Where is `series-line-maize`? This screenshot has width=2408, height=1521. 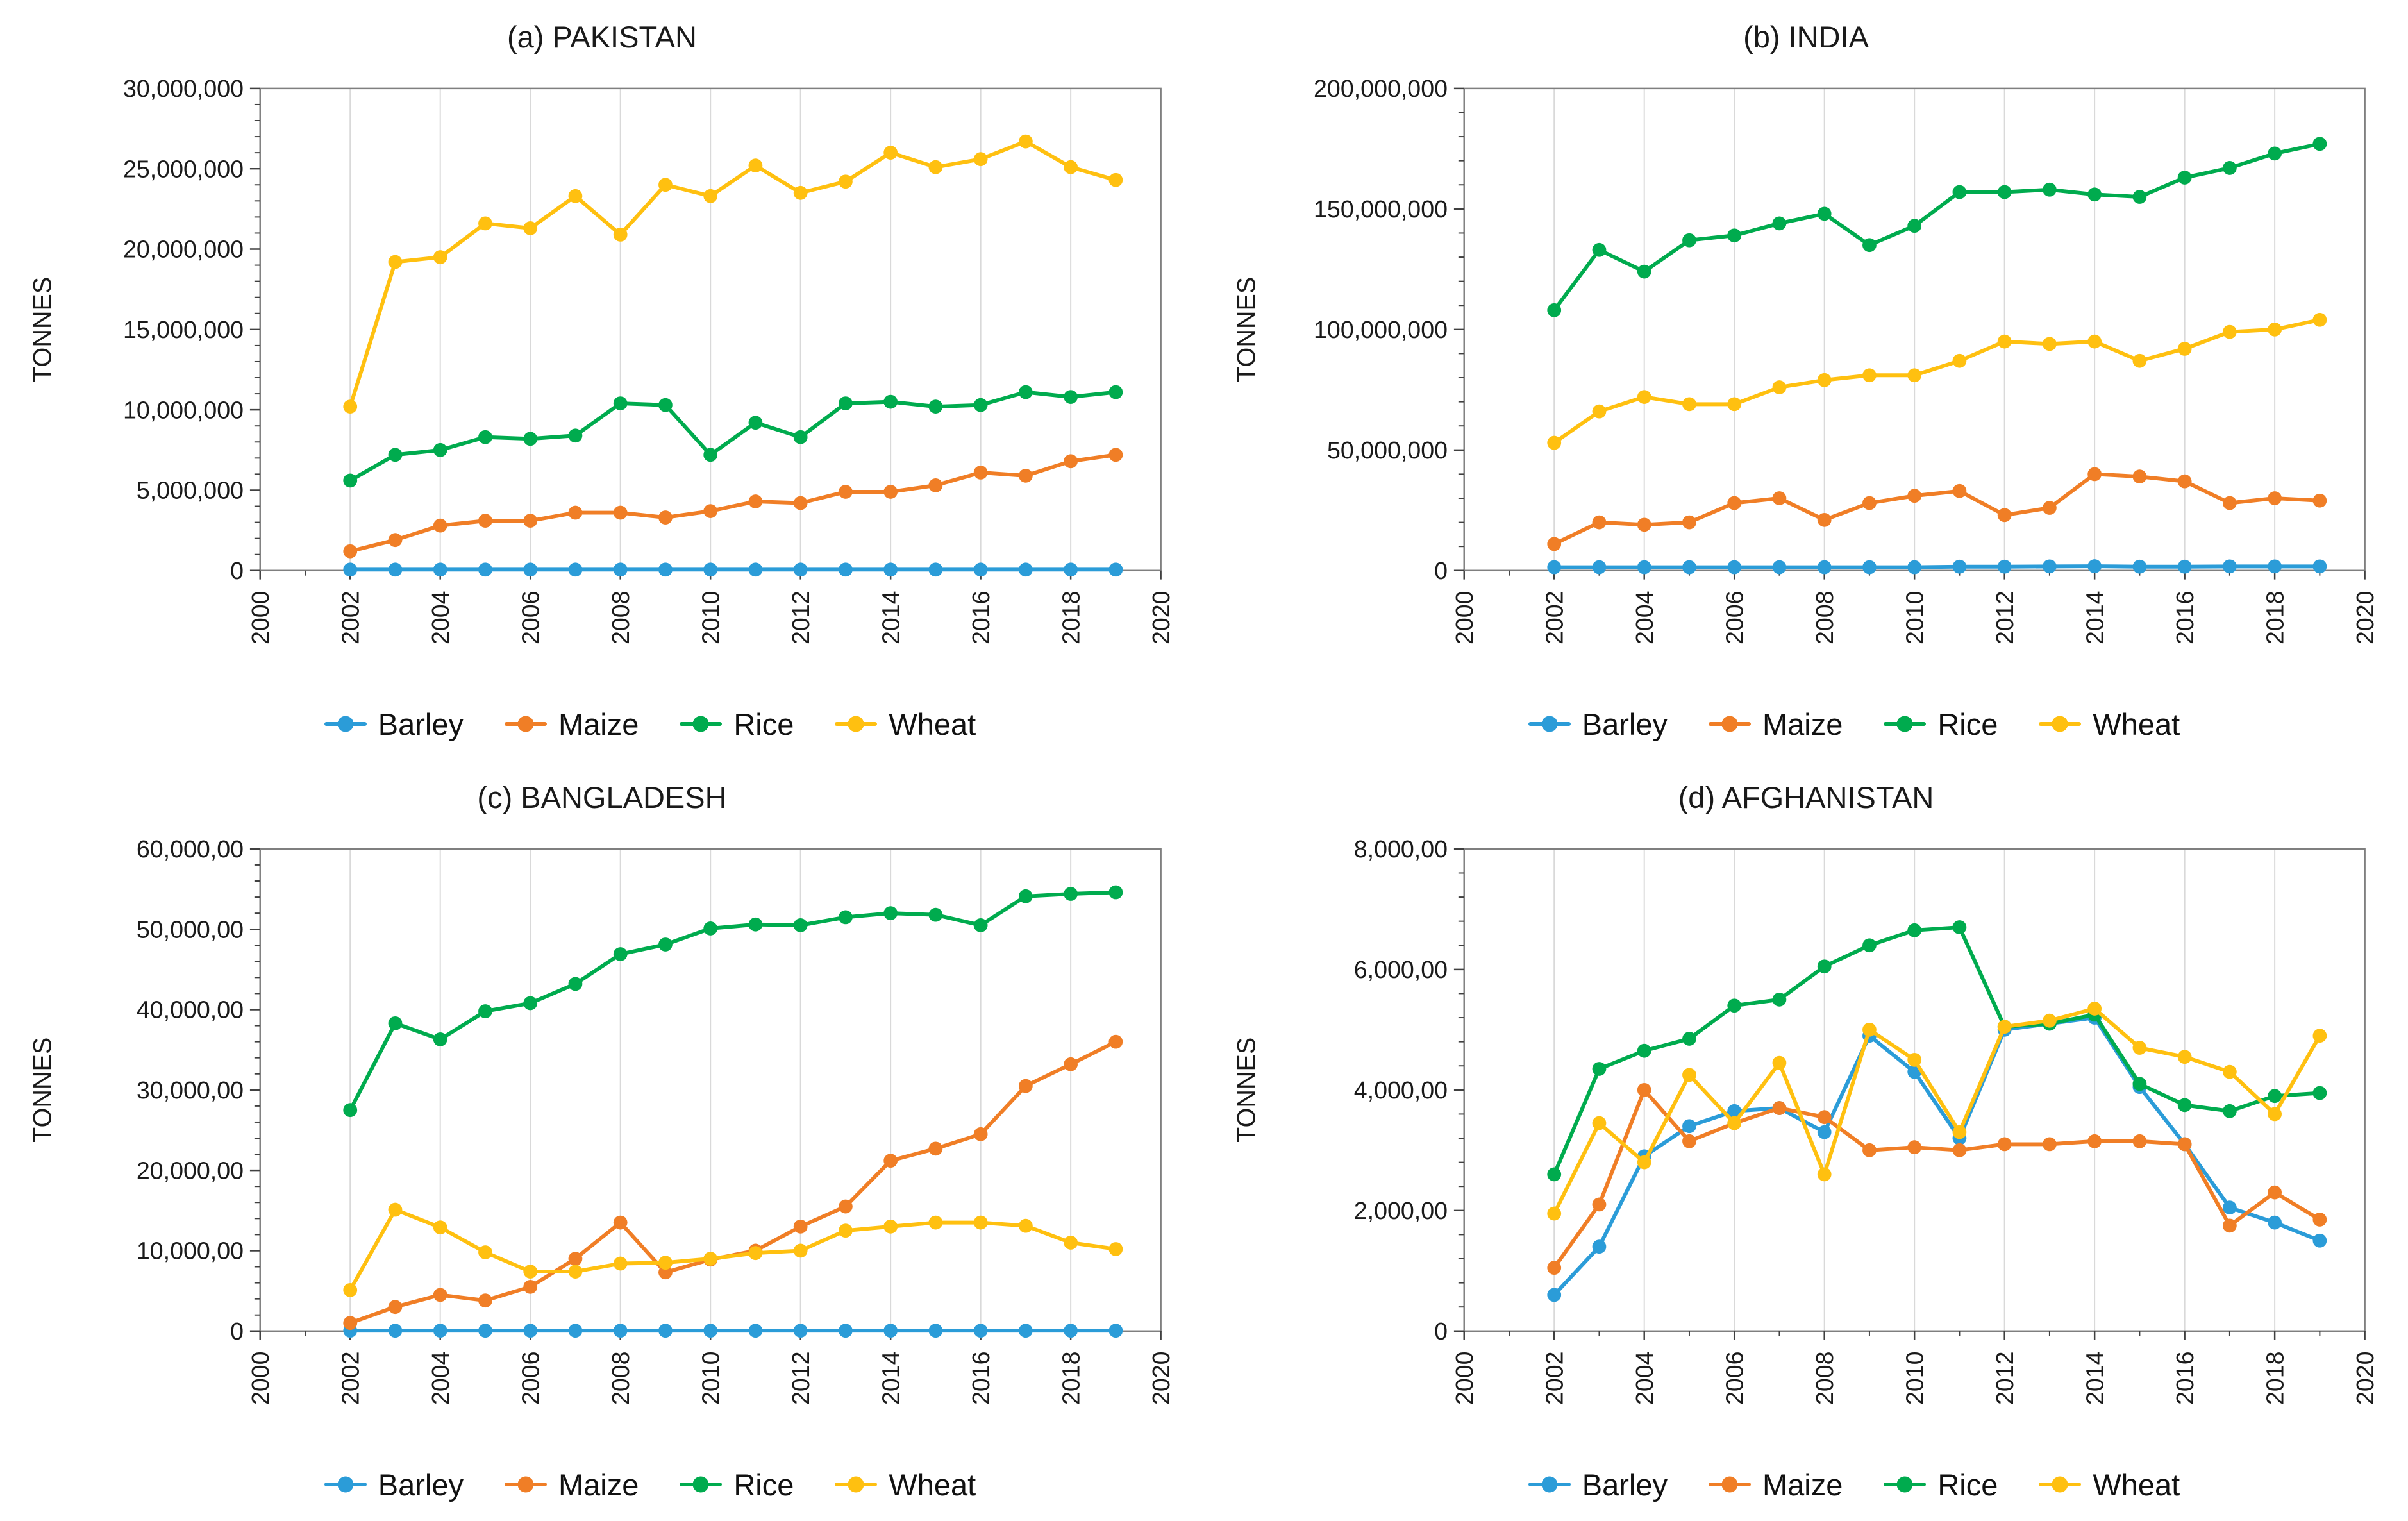
series-line-maize is located at coordinates (1937, 1179).